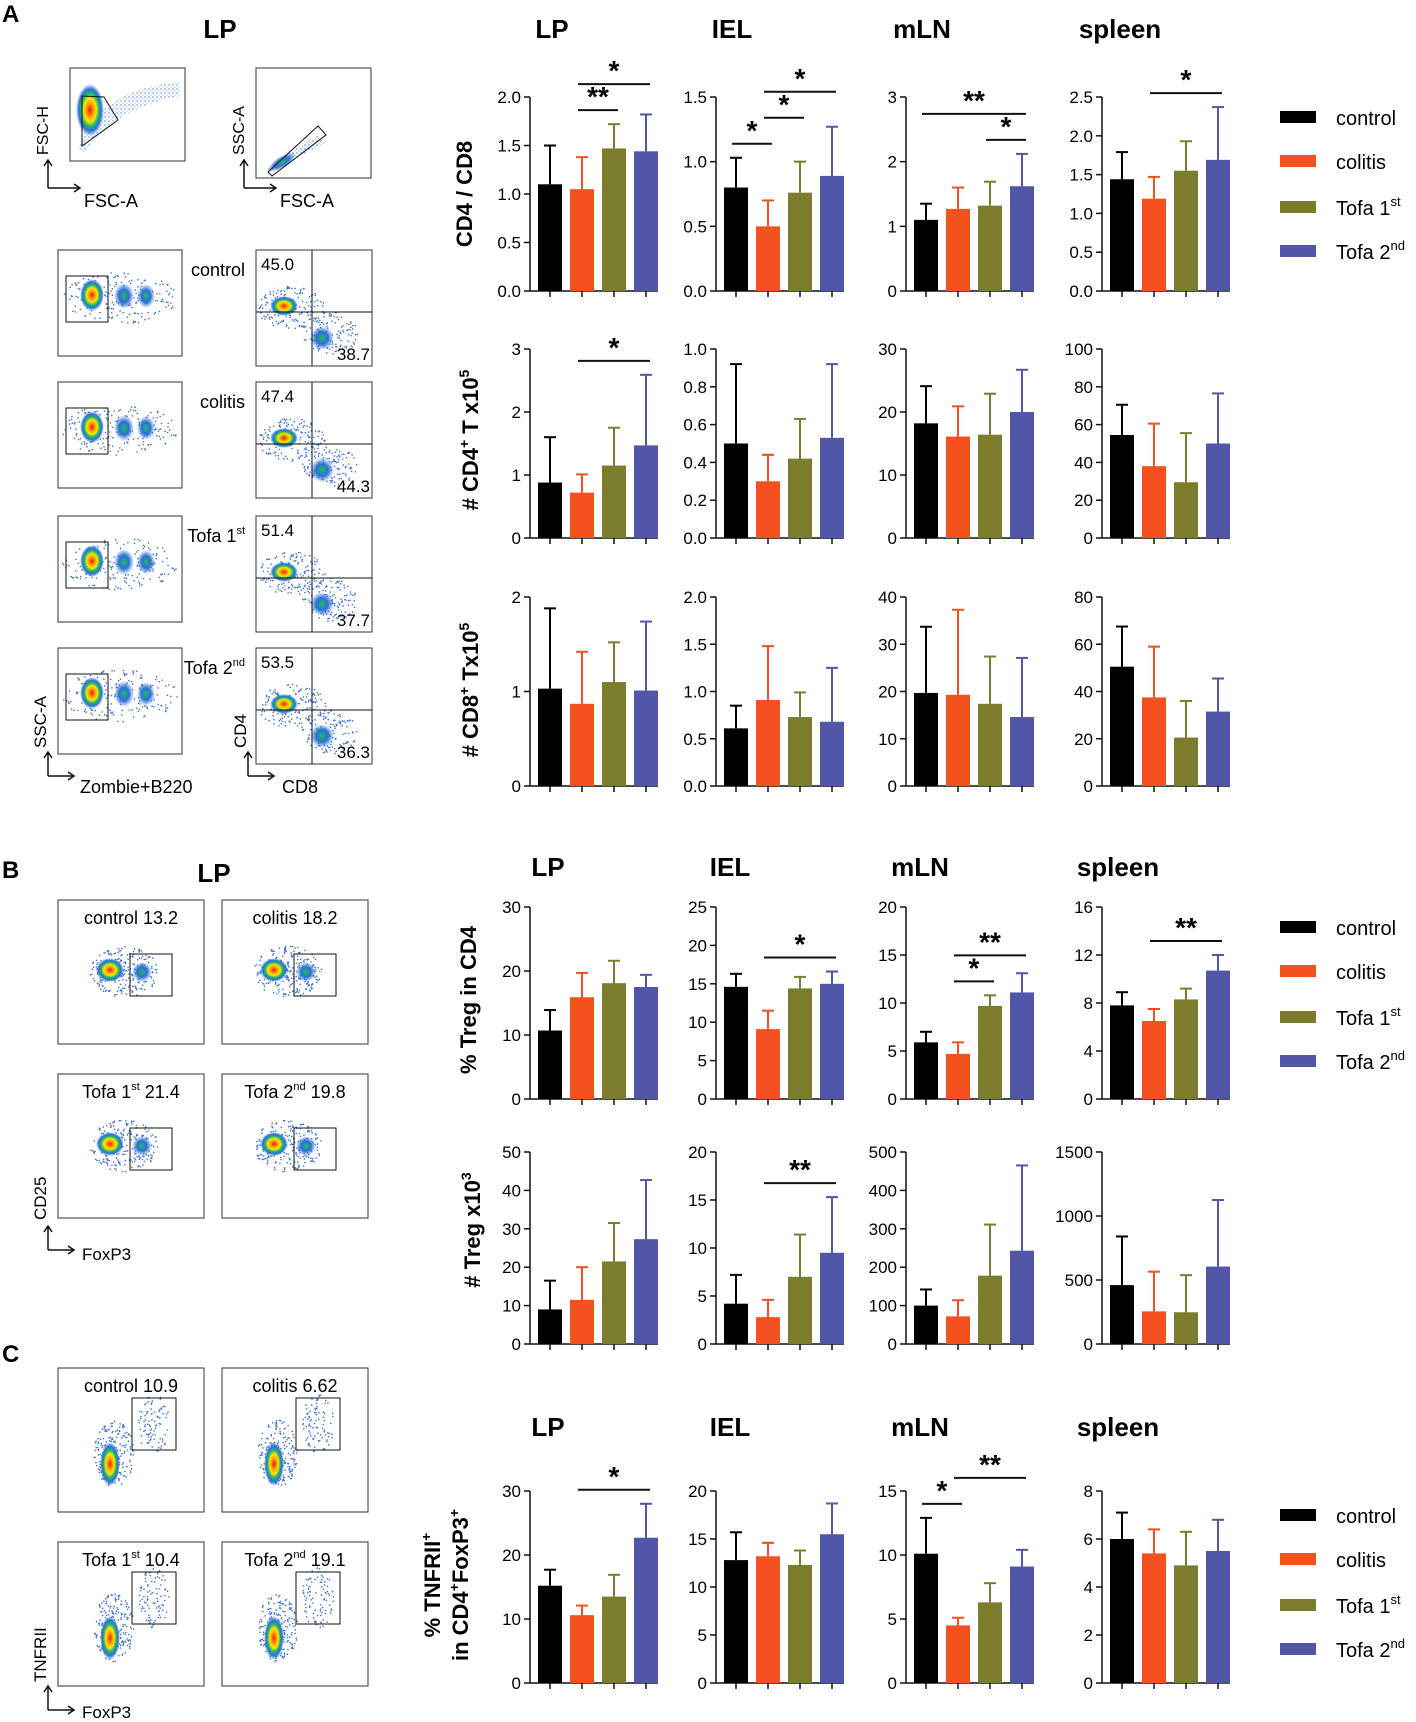 Image resolution: width=1416 pixels, height=1722 pixels. I want to click on y-tick-label: 15, so click(697, 984).